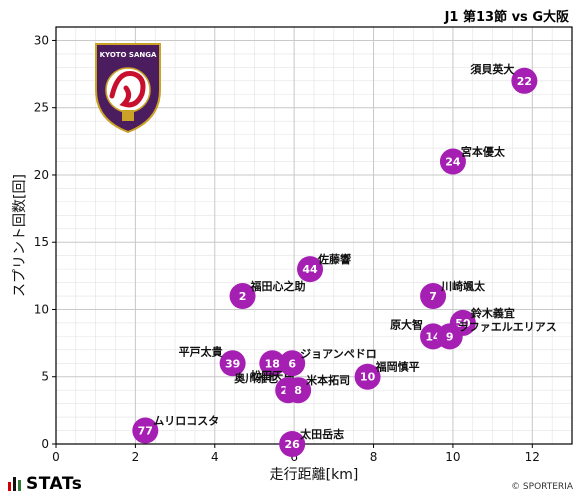 The height and width of the screenshot is (496, 583). I want to click on player-number: 39, so click(232, 363).